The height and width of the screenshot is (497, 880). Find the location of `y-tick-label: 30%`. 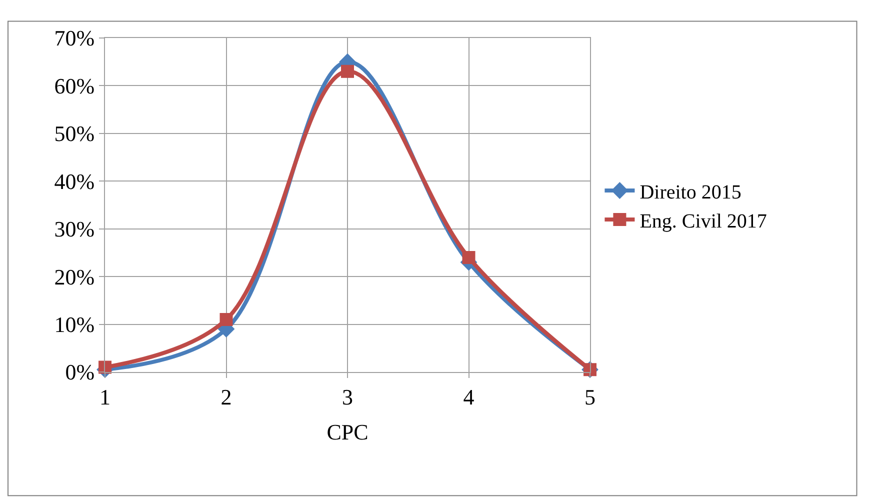

y-tick-label: 30% is located at coordinates (74, 229).